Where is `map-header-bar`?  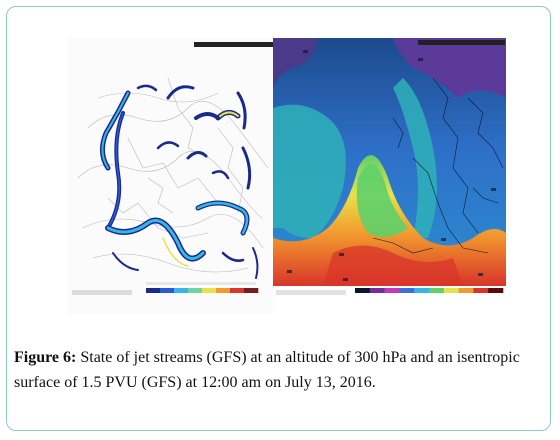
map-header-bar is located at coordinates (233, 44).